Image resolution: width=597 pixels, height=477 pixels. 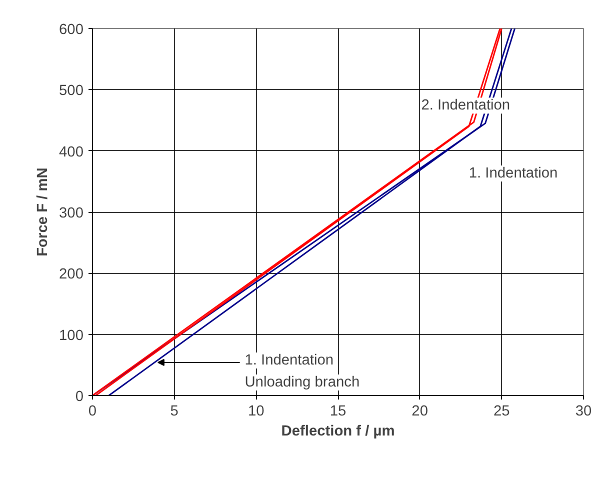 What do you see at coordinates (583, 412) in the screenshot?
I see `x-tick-label: 30` at bounding box center [583, 412].